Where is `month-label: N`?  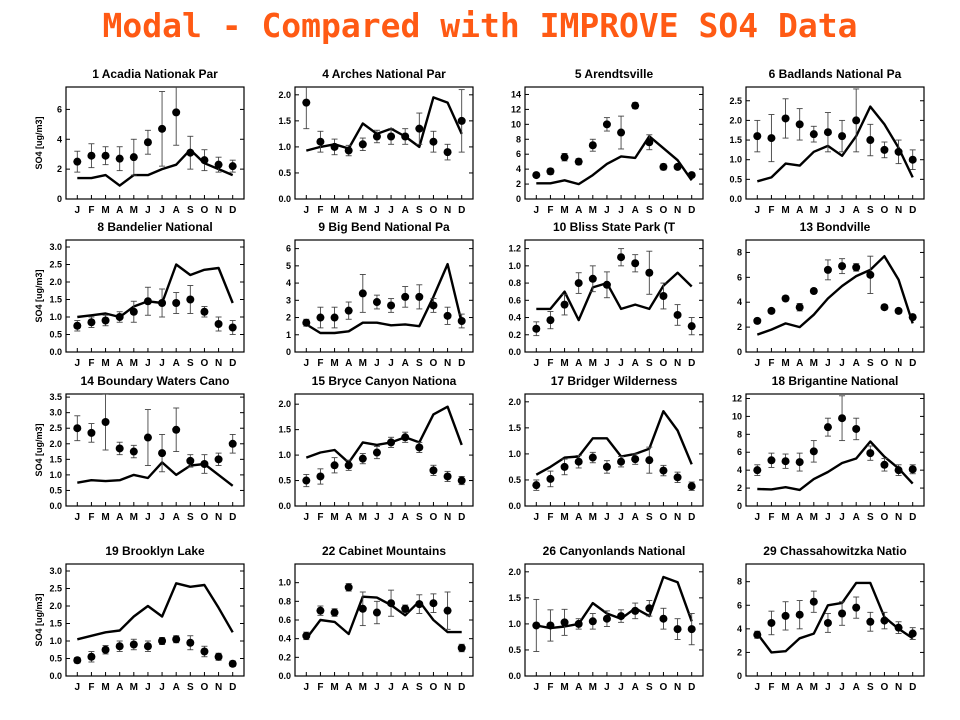
month-label: N is located at coordinates (447, 517).